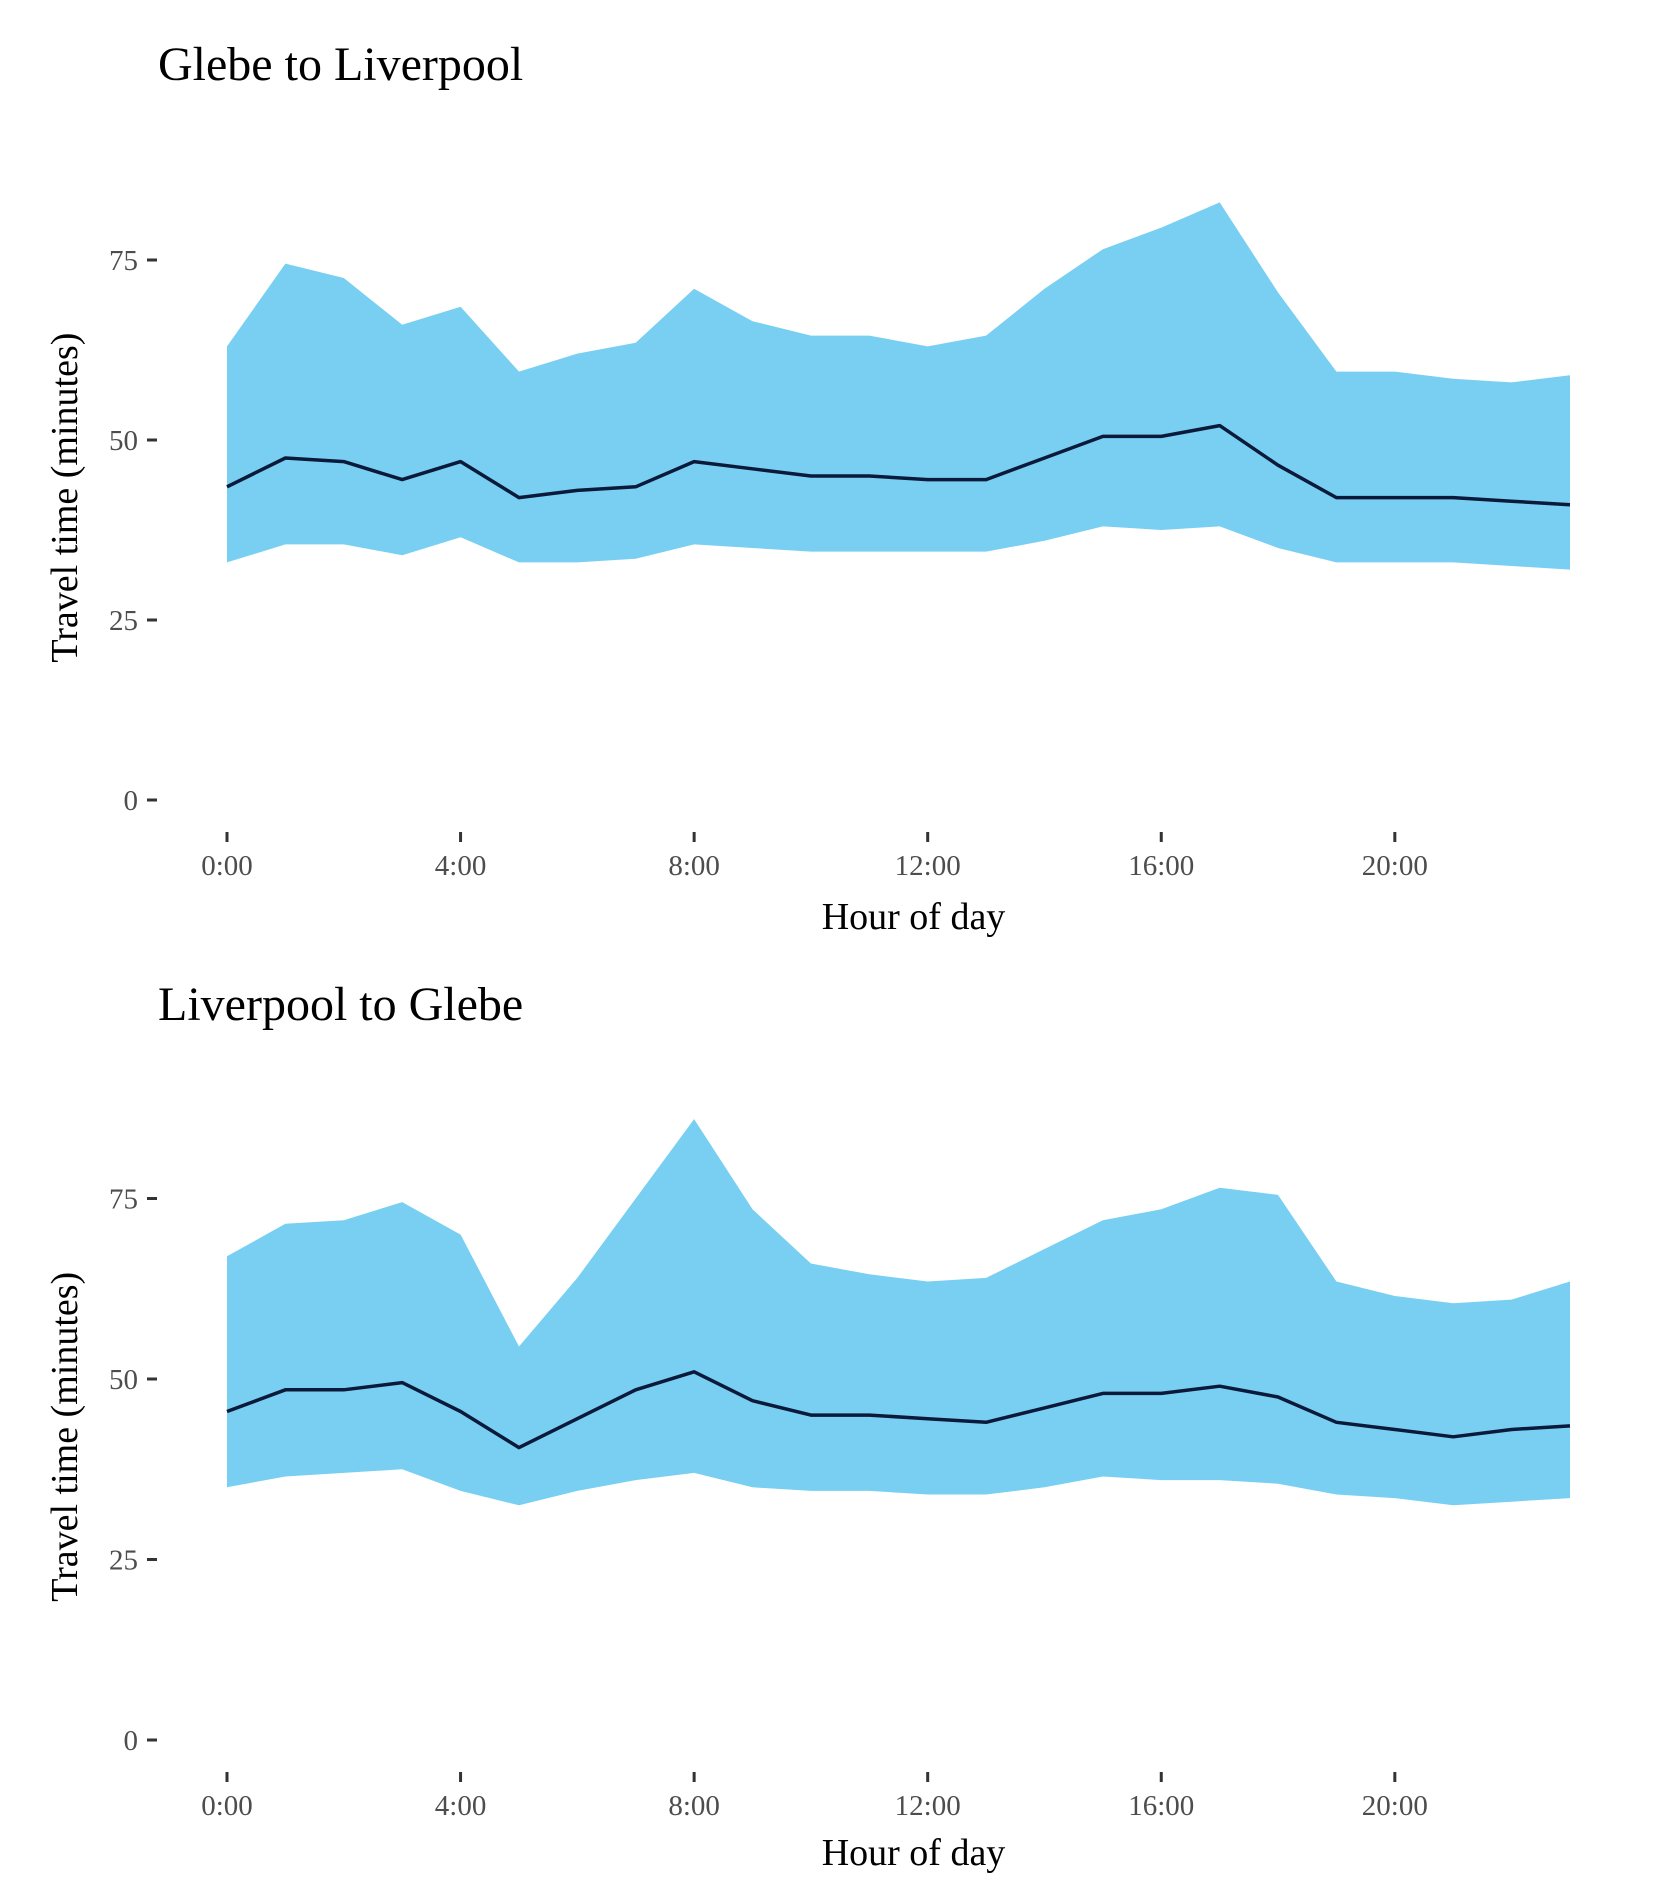 Image resolution: width=1653 pixels, height=1889 pixels. Describe the element at coordinates (340, 1004) in the screenshot. I see `chart-title: Liverpool to Glebe` at that location.